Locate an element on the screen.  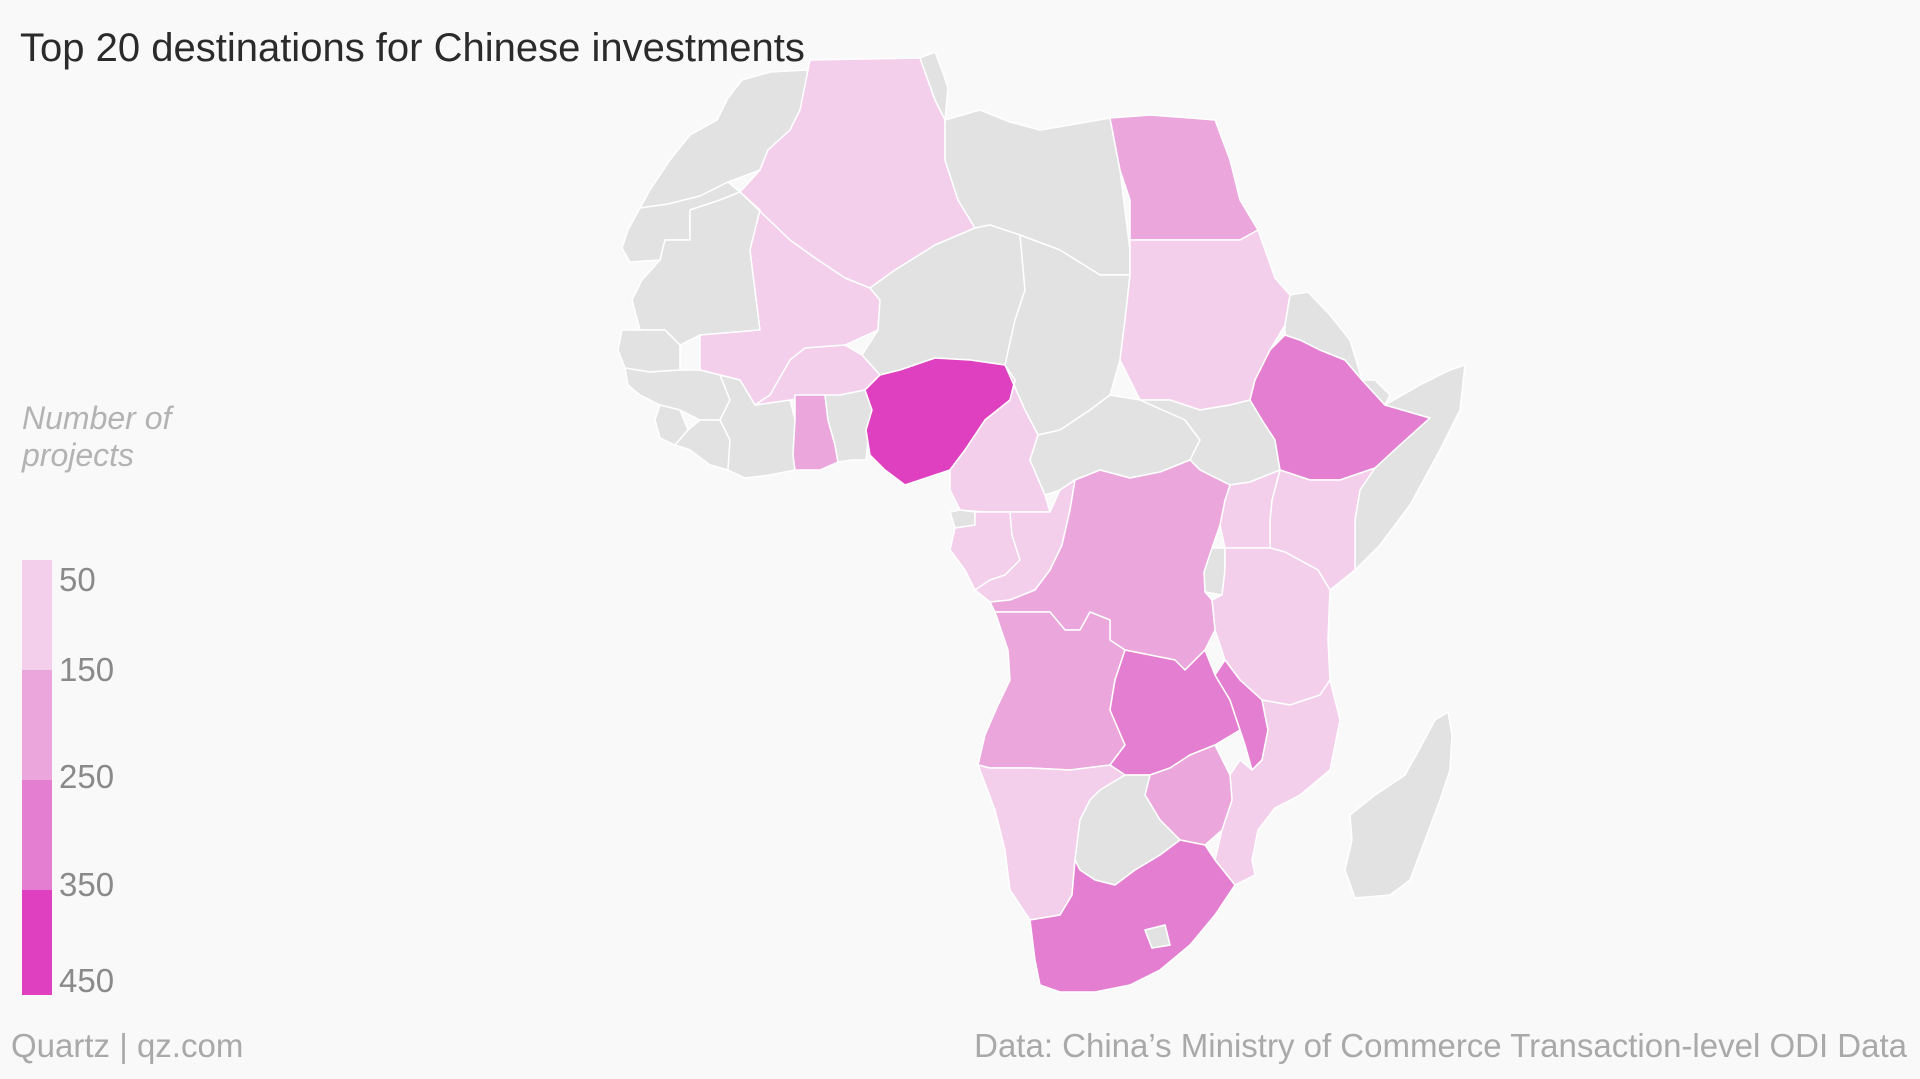
country-tunisia is located at coordinates (934, 86).